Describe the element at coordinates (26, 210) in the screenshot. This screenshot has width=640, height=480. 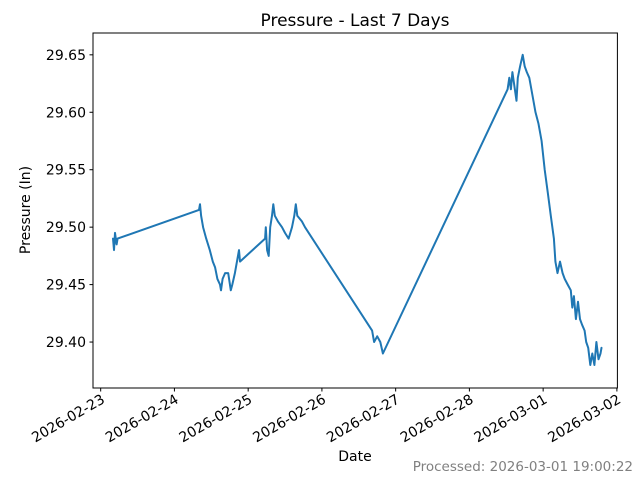
I see `y-axis-label: Pressure (In)` at that location.